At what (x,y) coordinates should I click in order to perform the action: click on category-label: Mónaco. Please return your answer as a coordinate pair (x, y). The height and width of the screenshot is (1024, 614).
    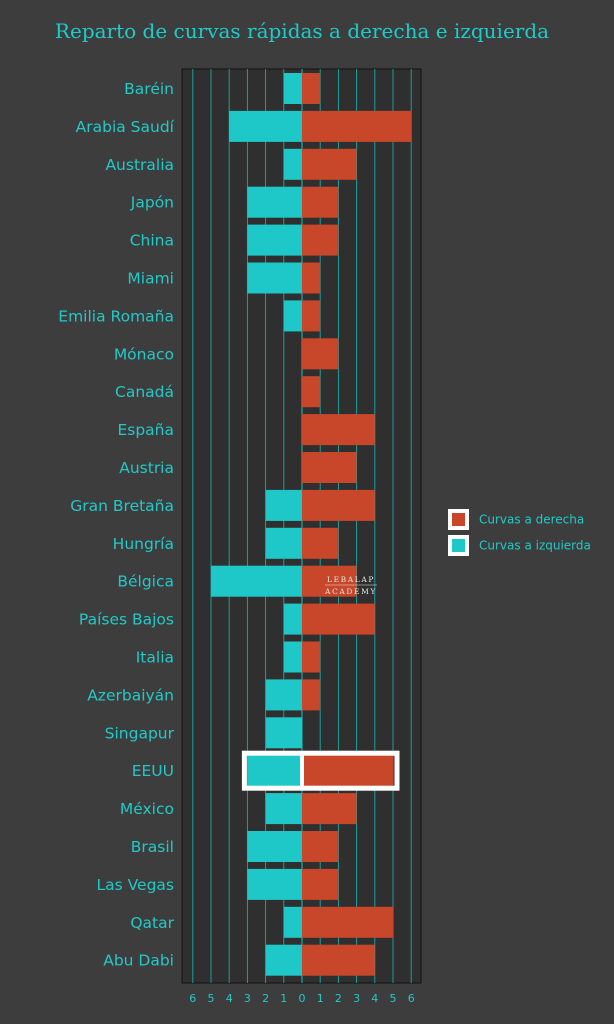
    Looking at the image, I should click on (144, 354).